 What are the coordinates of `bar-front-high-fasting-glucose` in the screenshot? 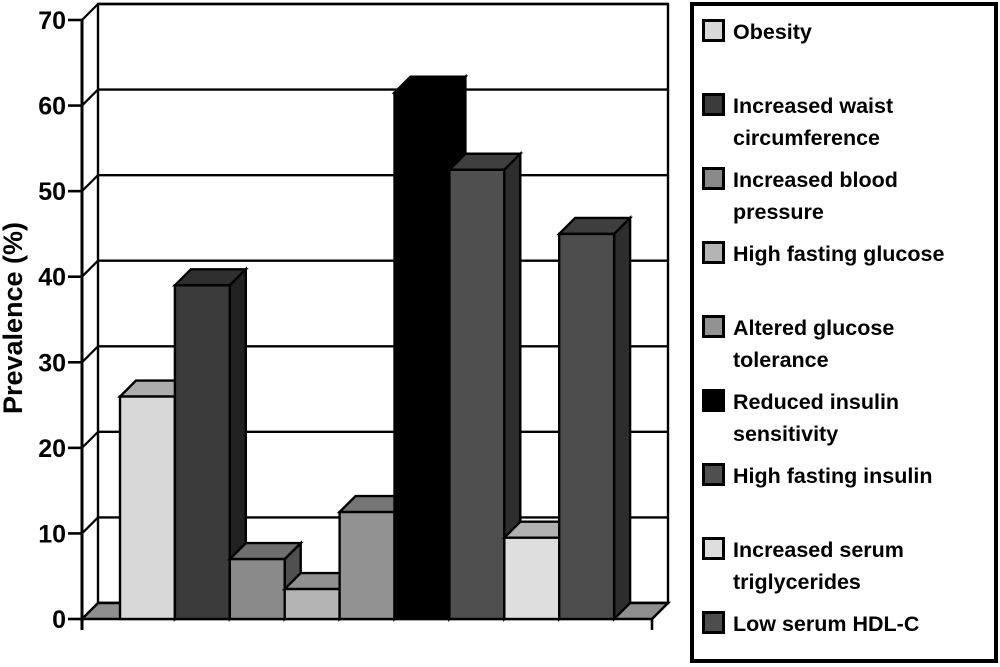 It's located at (312, 604).